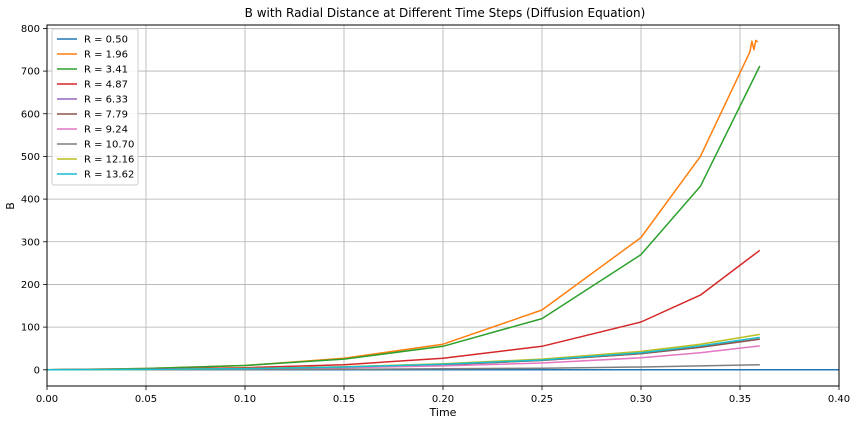 This screenshot has width=856, height=428. Describe the element at coordinates (106, 100) in the screenshot. I see `legend-label: R = 6.33` at that location.